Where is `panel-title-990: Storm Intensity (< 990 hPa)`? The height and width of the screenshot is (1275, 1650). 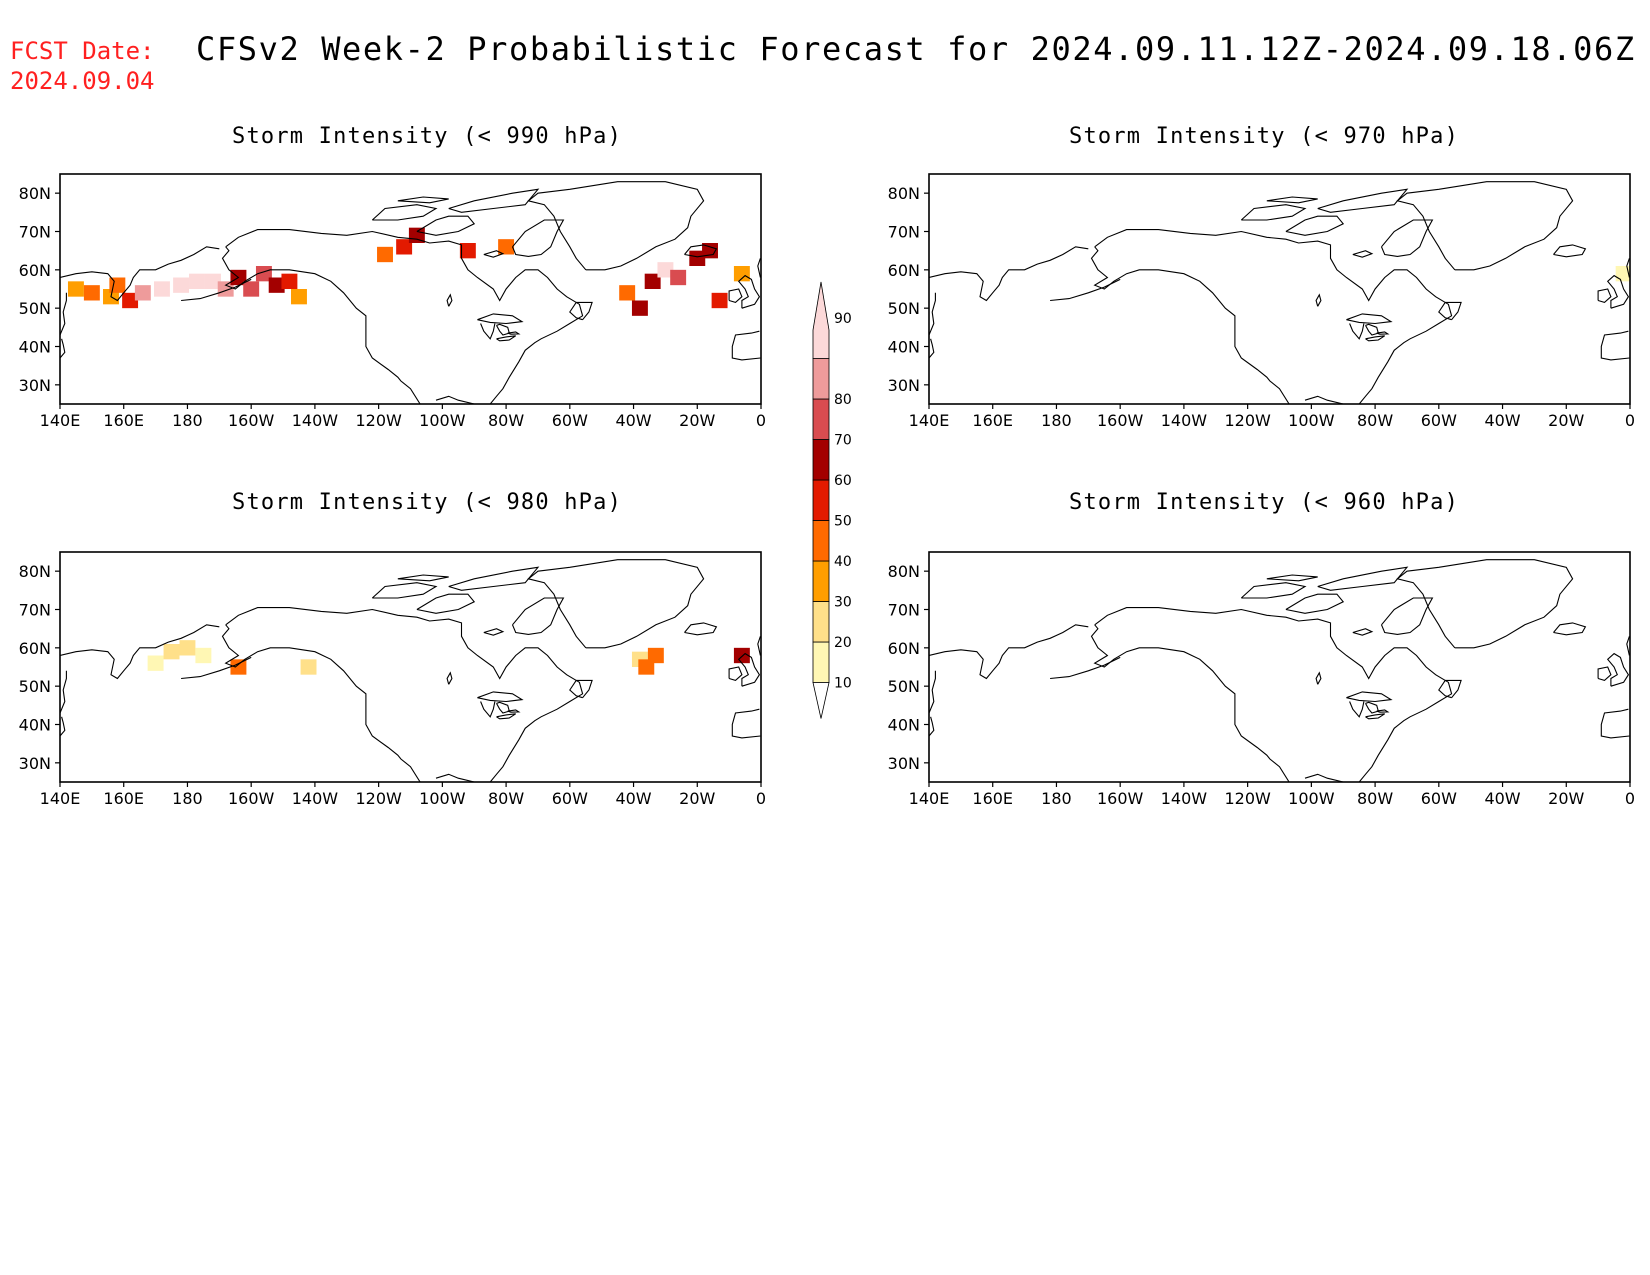
panel-title-990: Storm Intensity (< 990 hPa) is located at coordinates (427, 136).